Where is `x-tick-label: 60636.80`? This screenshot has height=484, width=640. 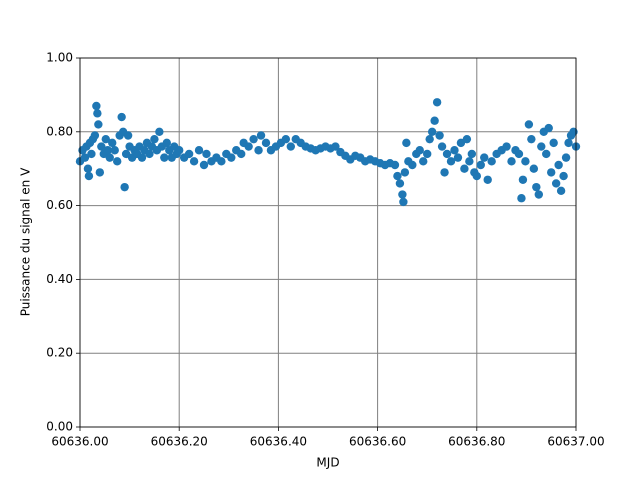 x-tick-label: 60636.80 is located at coordinates (476, 442).